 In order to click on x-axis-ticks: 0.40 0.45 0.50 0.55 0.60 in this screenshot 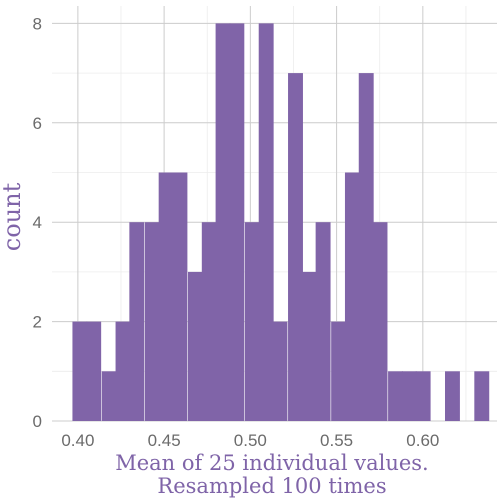, I will do `click(250, 440)`.